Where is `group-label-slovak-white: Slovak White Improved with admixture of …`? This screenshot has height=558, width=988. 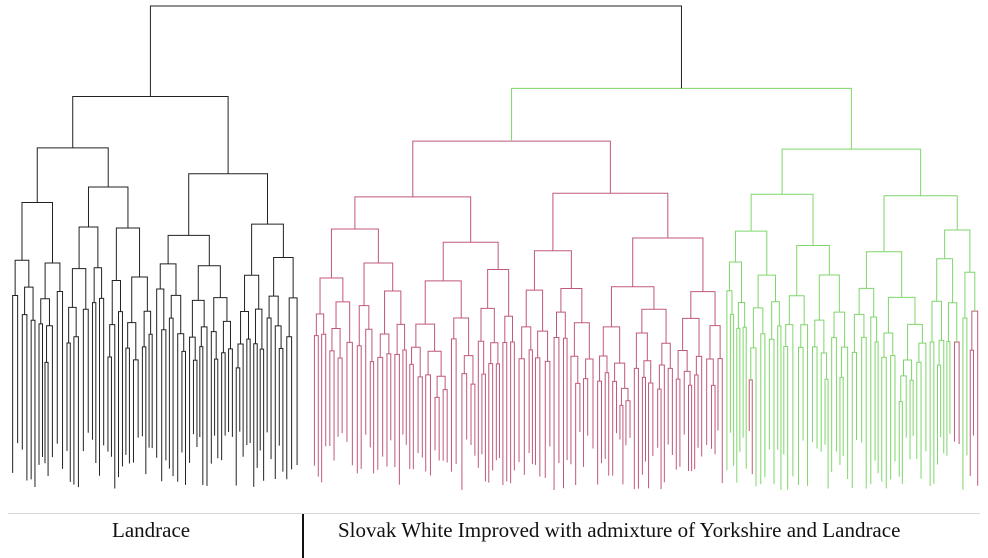
group-label-slovak-white: Slovak White Improved with admixture of … is located at coordinates (619, 530).